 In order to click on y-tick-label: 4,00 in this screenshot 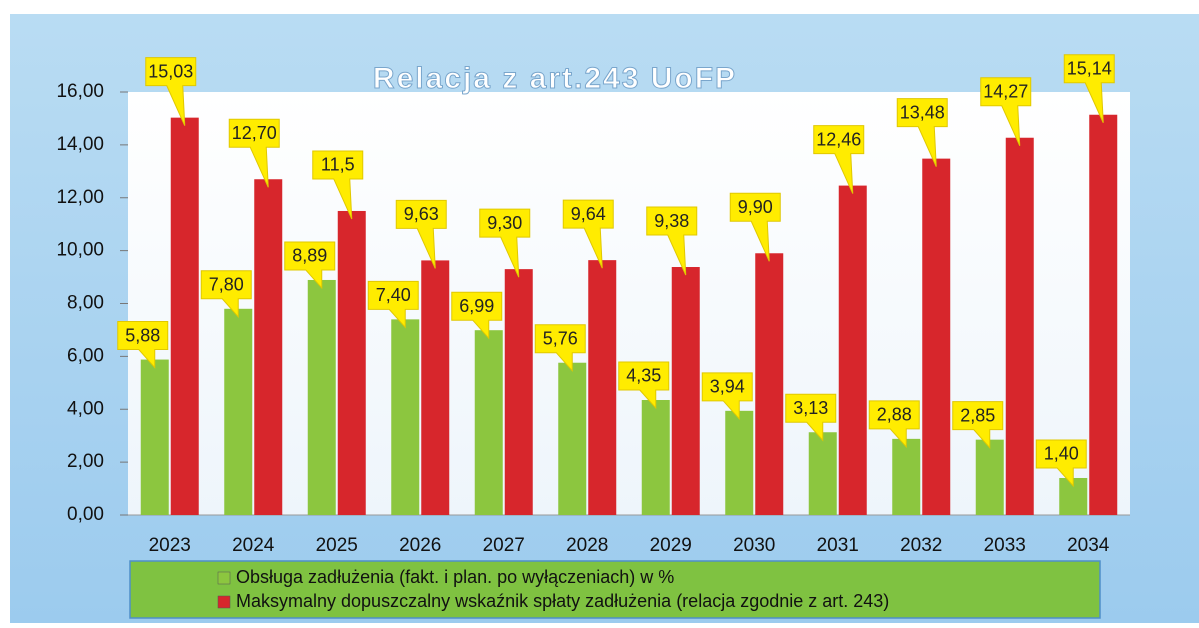, I will do `click(85, 408)`.